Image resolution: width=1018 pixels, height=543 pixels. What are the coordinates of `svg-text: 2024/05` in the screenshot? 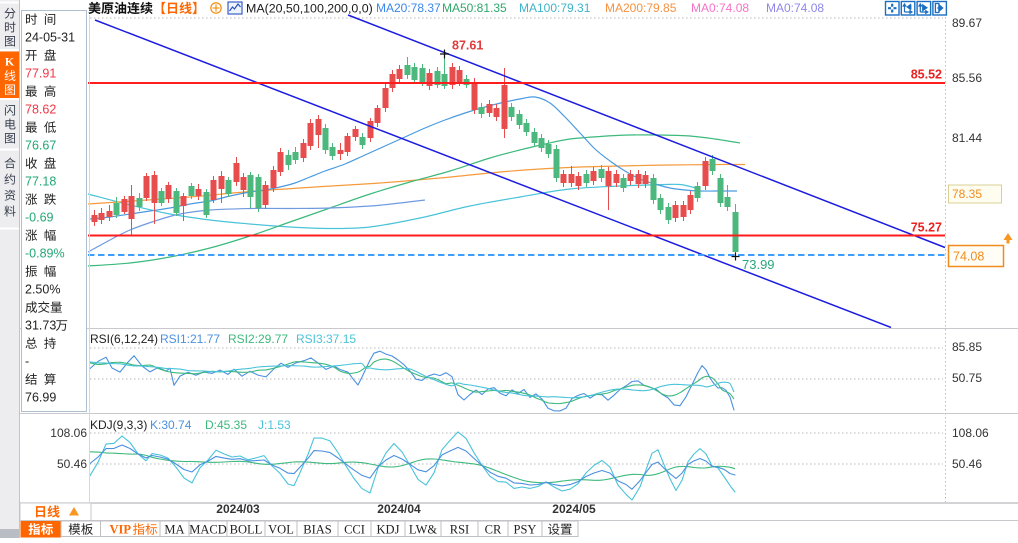 It's located at (574, 509).